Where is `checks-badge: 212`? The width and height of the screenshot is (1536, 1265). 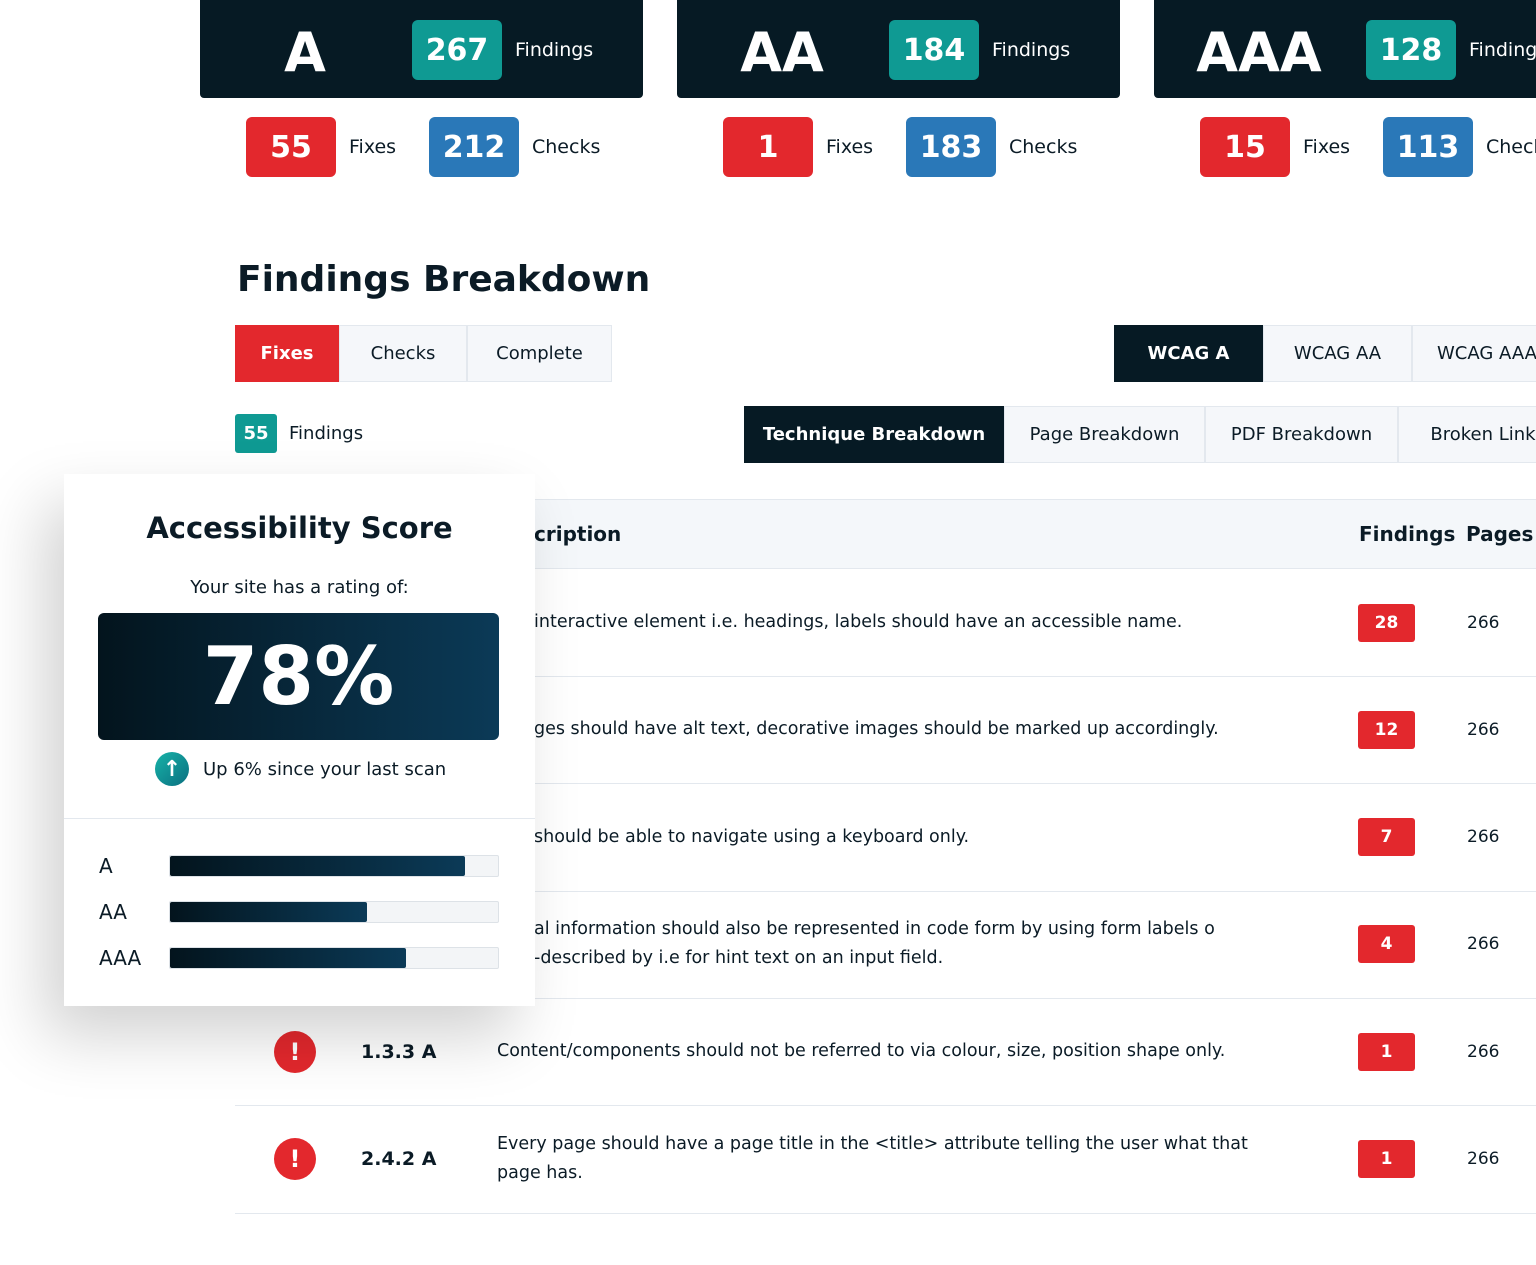
checks-badge: 212 is located at coordinates (474, 147).